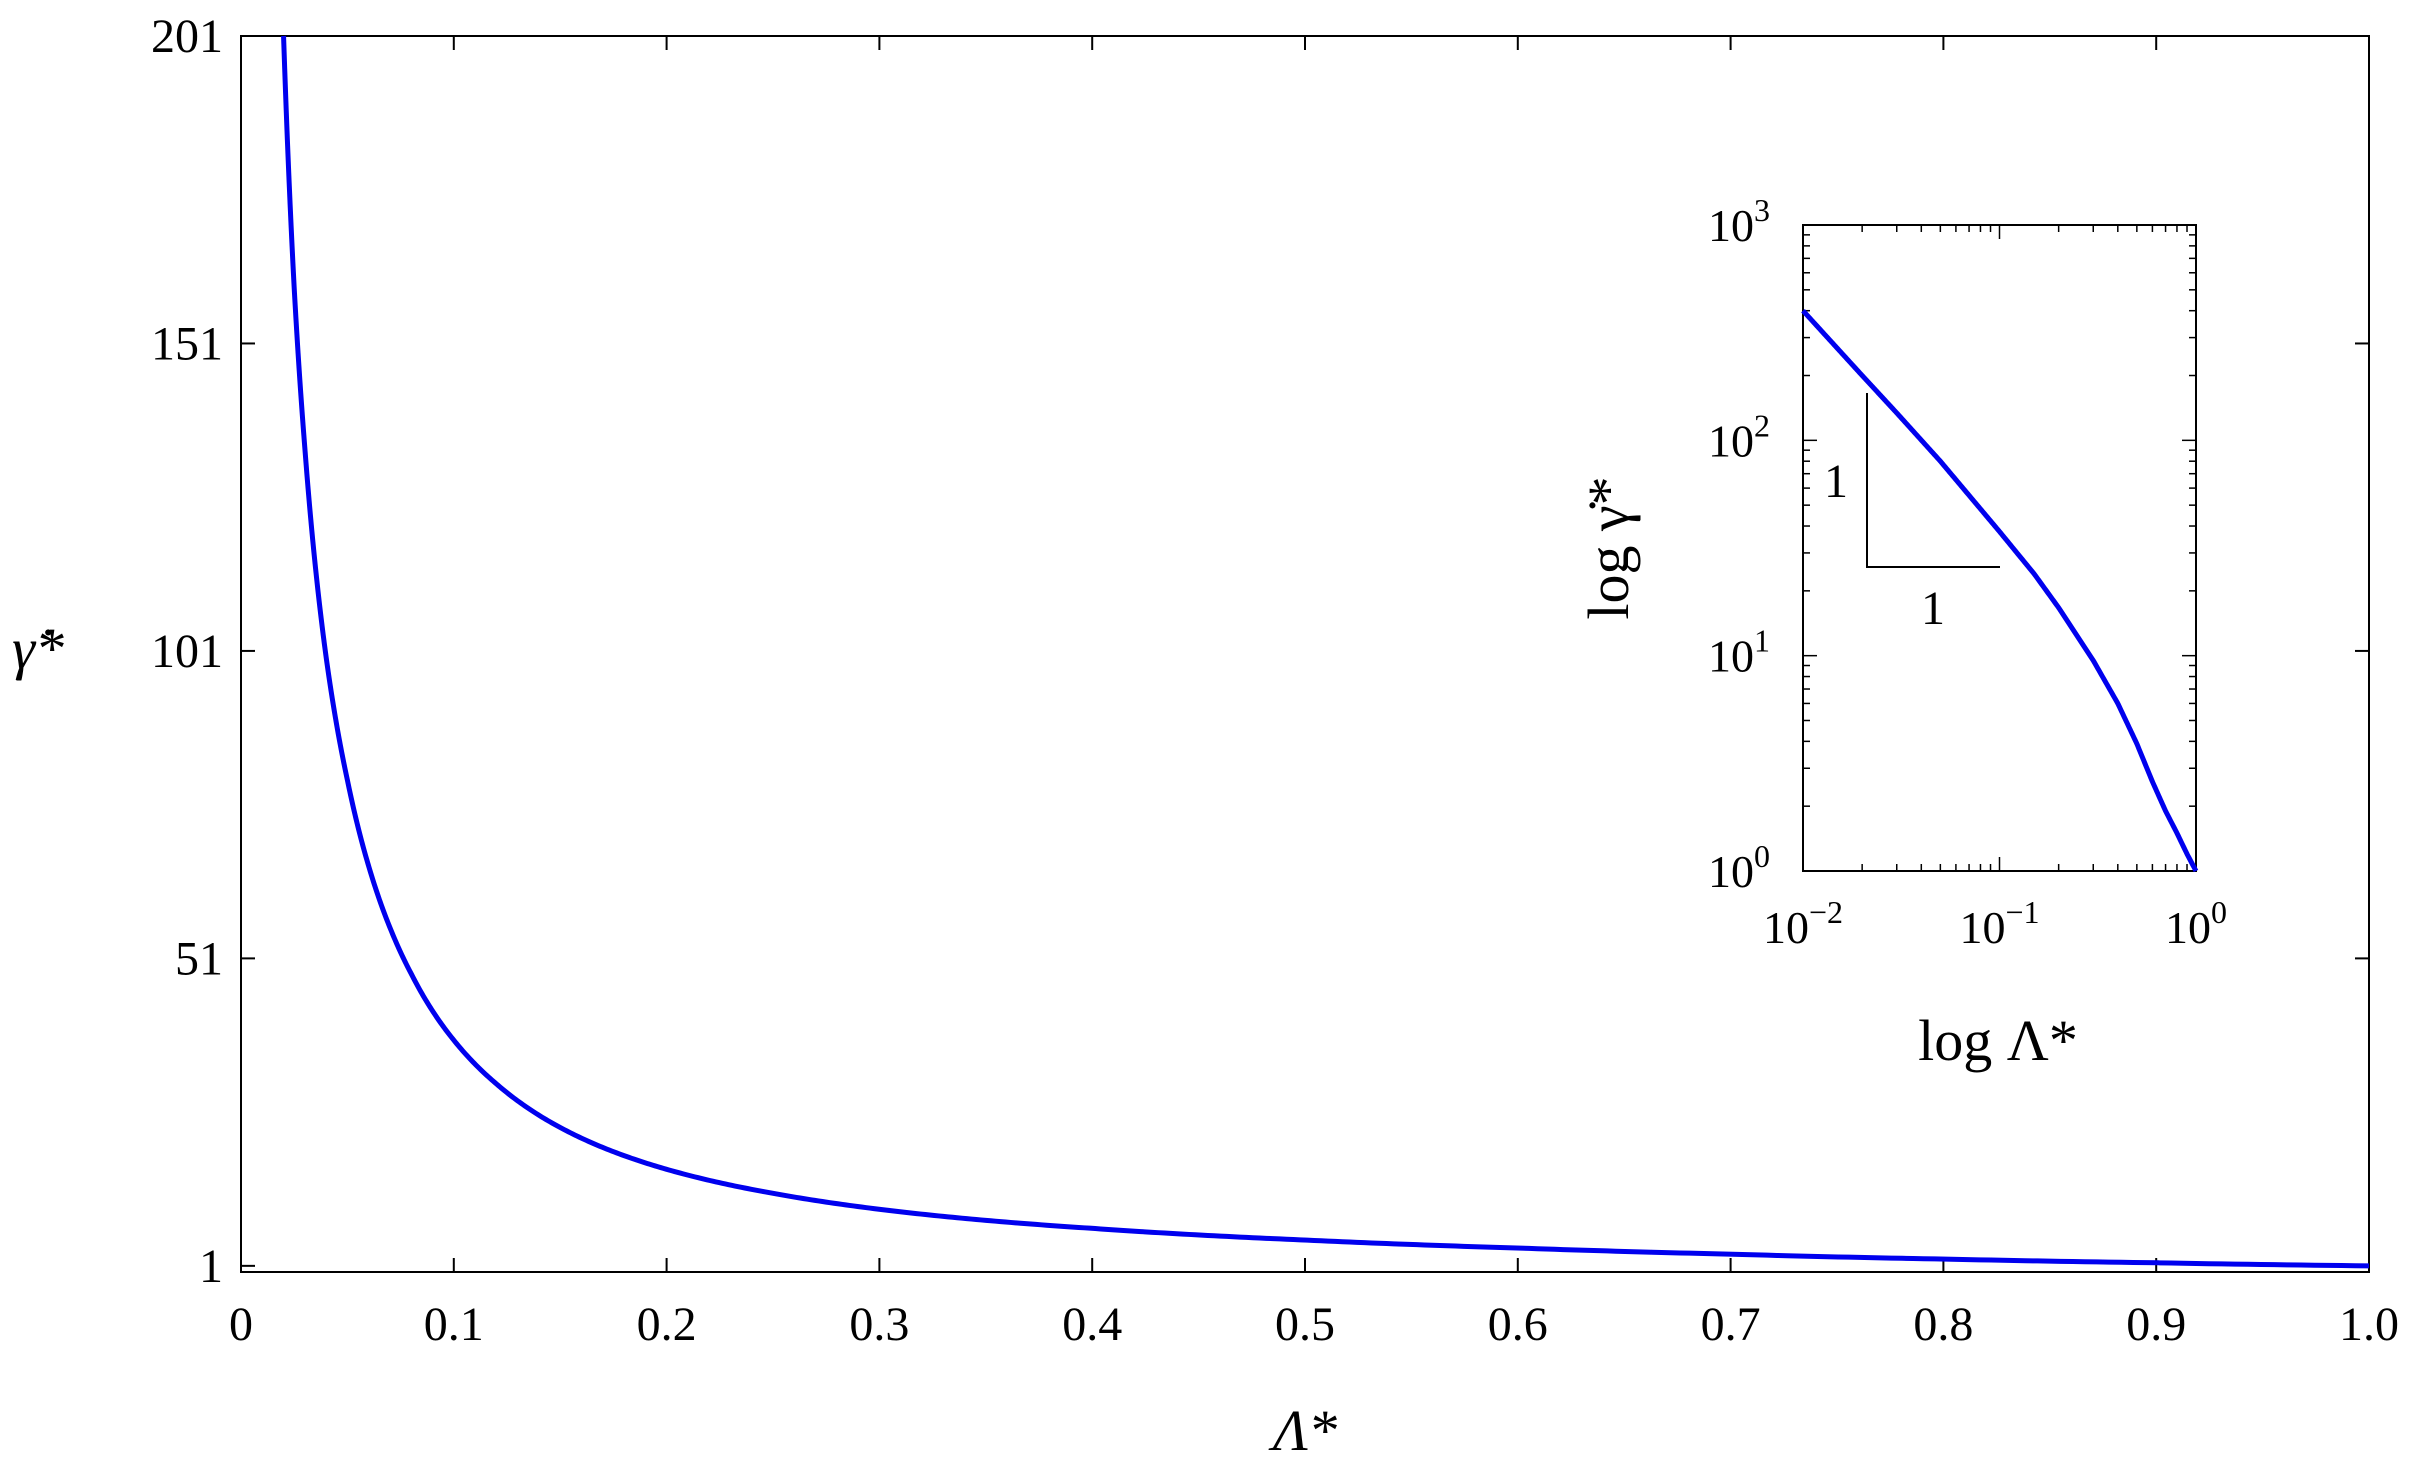 The height and width of the screenshot is (1476, 2412). Describe the element at coordinates (1518, 1324) in the screenshot. I see `main-x-tick-label: 0.6` at that location.